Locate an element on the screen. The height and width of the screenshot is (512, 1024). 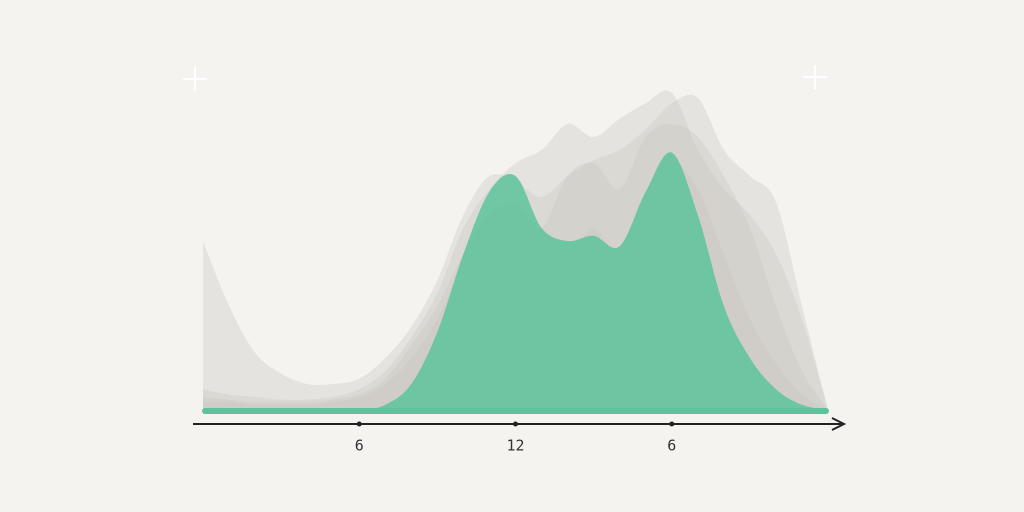
ticks: 6 12 6 is located at coordinates (515, 438).